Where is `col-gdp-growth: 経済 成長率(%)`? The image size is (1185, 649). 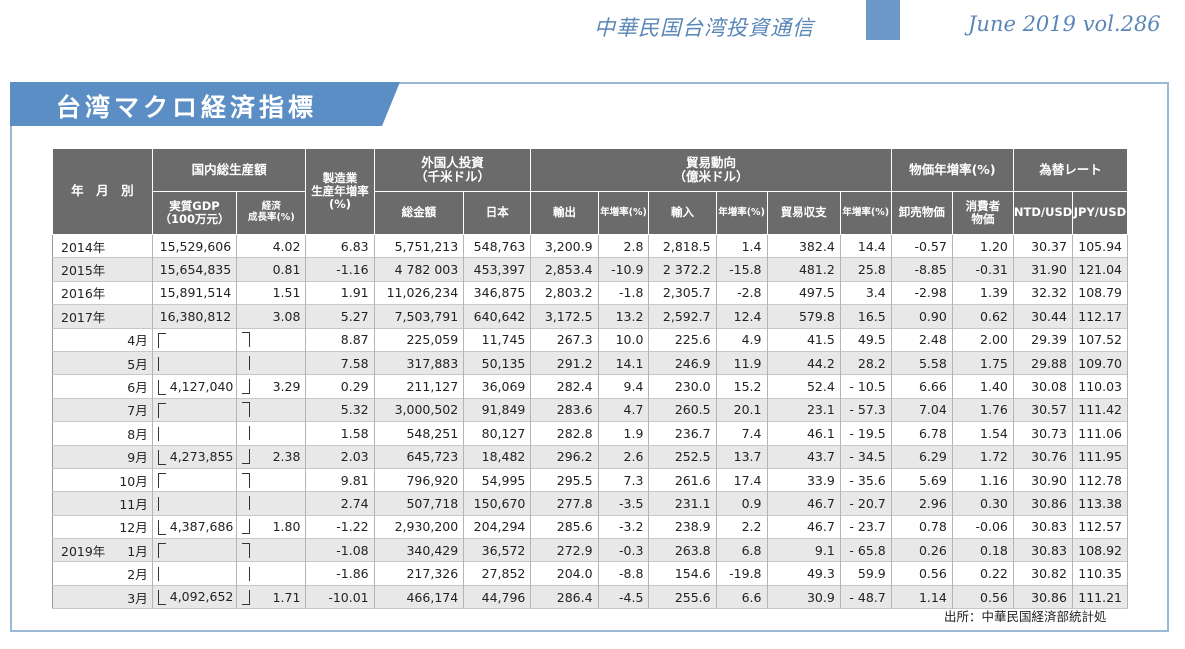
col-gdp-growth: 経済 成長率(%) is located at coordinates (271, 213).